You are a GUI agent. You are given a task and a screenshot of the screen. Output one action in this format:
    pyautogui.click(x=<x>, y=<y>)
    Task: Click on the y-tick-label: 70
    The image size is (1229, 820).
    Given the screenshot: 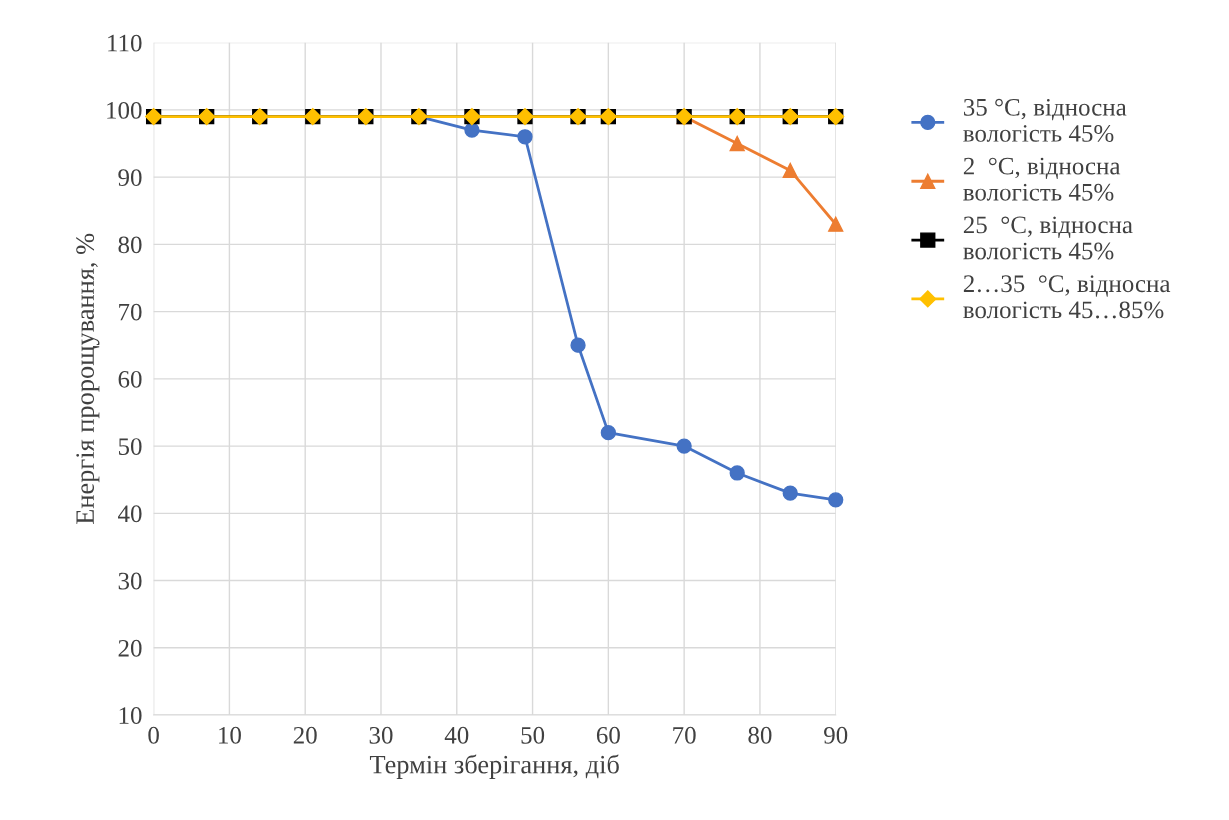 What is the action you would take?
    pyautogui.click(x=130, y=312)
    